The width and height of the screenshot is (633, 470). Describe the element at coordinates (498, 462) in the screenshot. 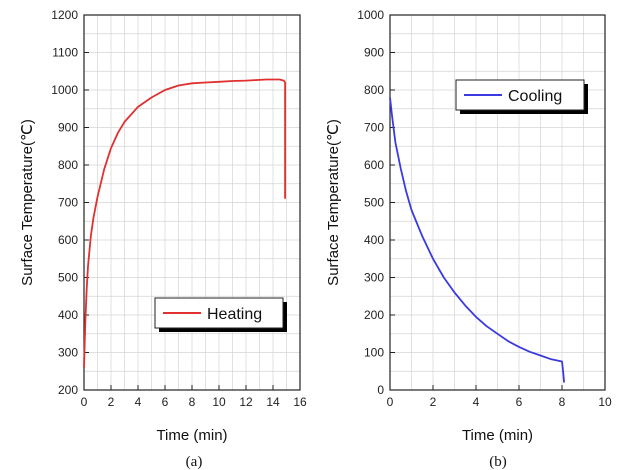

I see `panel-label: (b)` at that location.